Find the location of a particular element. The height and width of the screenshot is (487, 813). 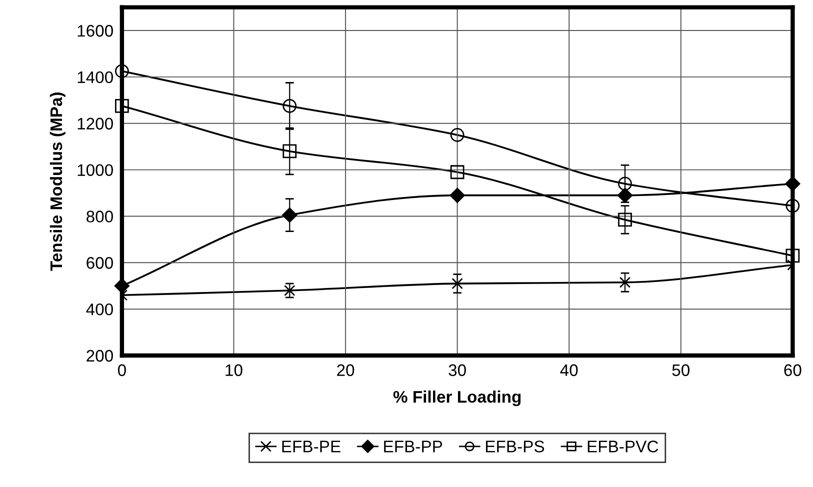

legend-label: EFB-PP is located at coordinates (413, 446).